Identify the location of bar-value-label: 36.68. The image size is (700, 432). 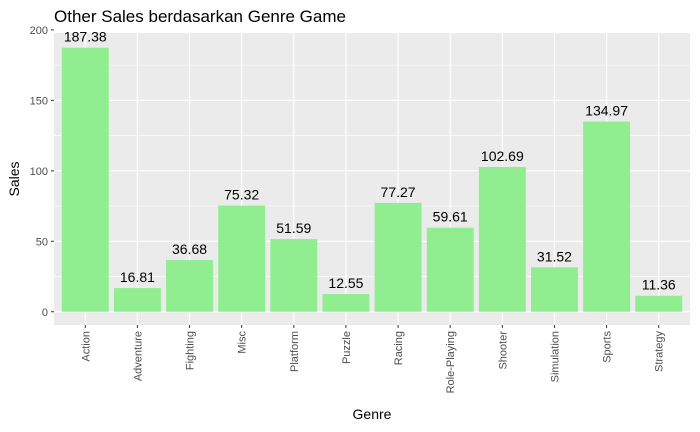
(189, 249).